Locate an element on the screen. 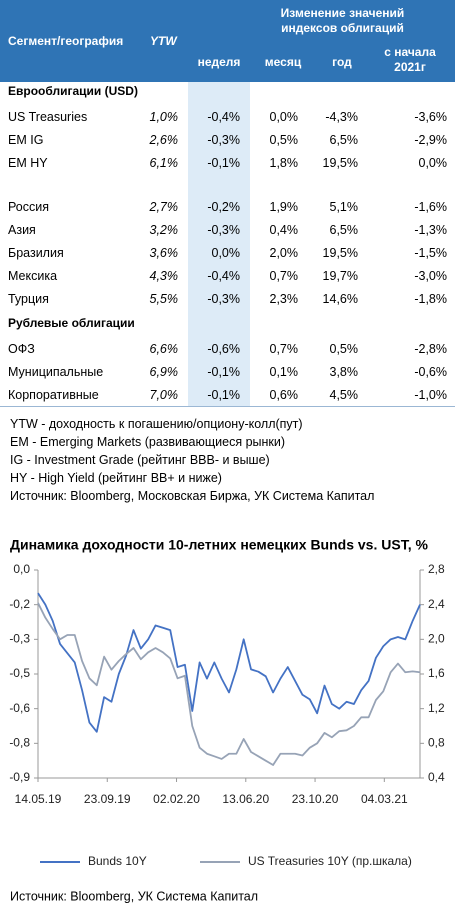 This screenshot has width=455, height=909. week-highlight is located at coordinates (219, 244).